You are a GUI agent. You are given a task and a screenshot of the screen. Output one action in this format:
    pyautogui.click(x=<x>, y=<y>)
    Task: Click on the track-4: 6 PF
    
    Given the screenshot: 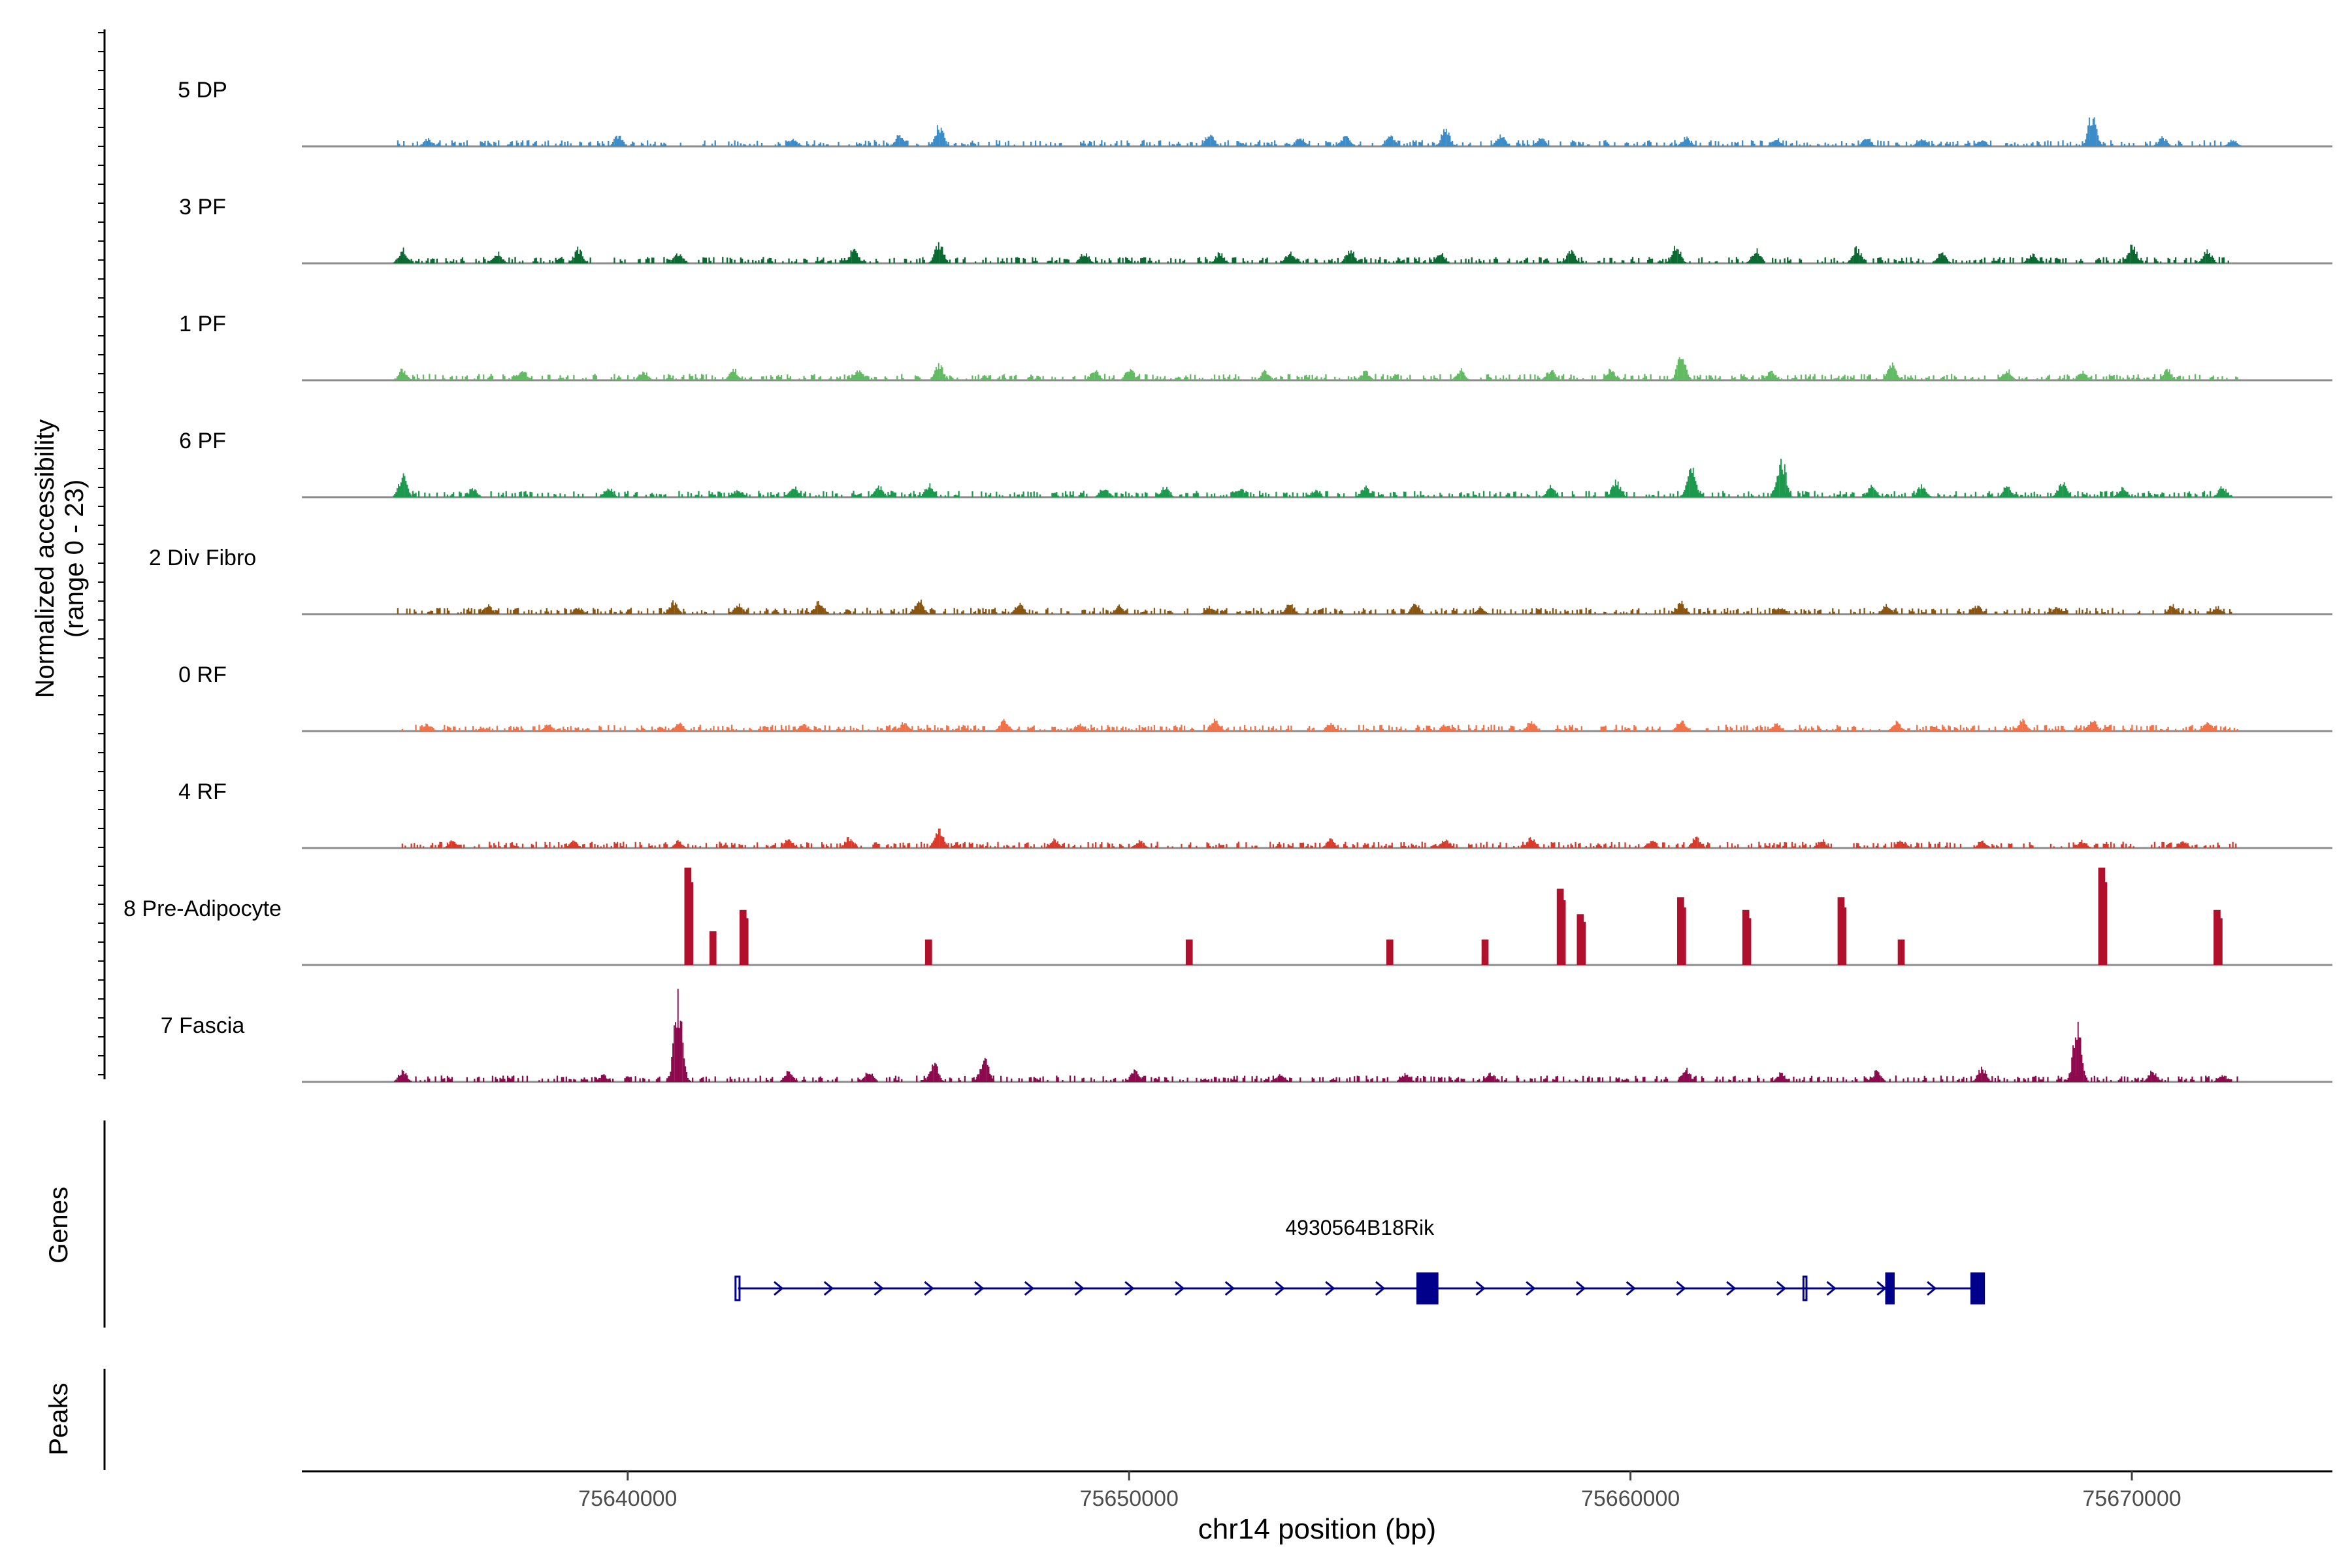 What is the action you would take?
    pyautogui.click(x=1255, y=463)
    